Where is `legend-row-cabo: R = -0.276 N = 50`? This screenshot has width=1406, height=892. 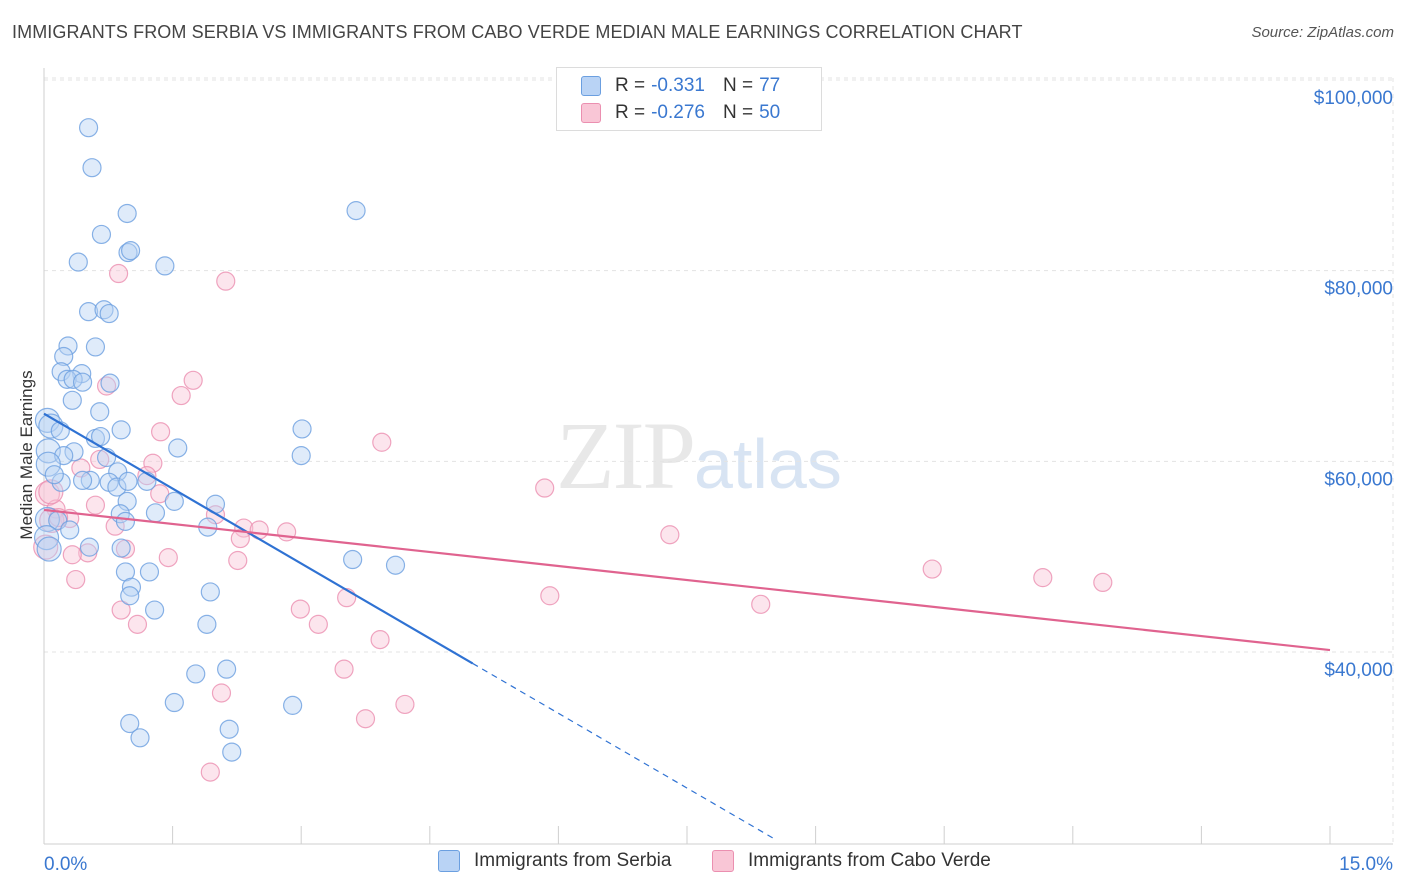 legend-row-cabo: R = -0.276 N = 50 is located at coordinates (680, 113).